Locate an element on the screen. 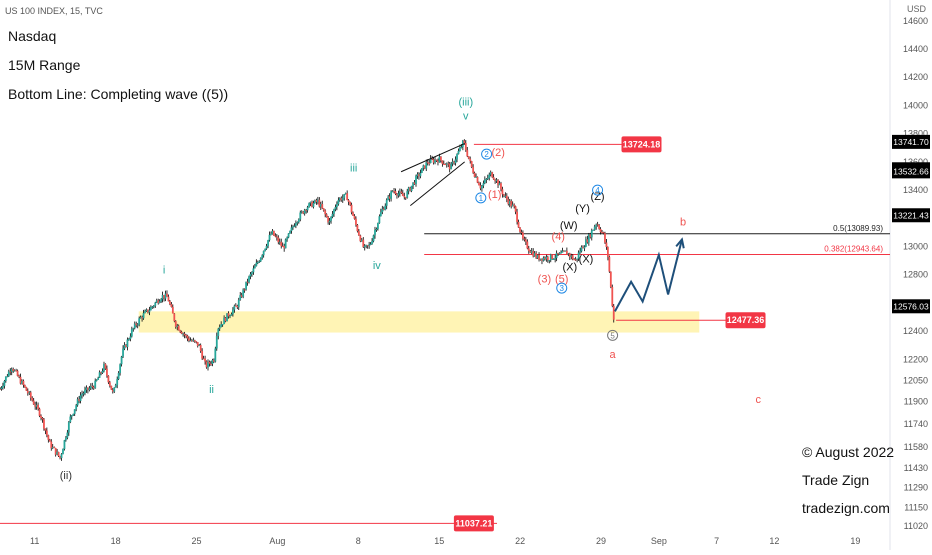 The image size is (932, 555). wave-label: (iii) is located at coordinates (465, 102).